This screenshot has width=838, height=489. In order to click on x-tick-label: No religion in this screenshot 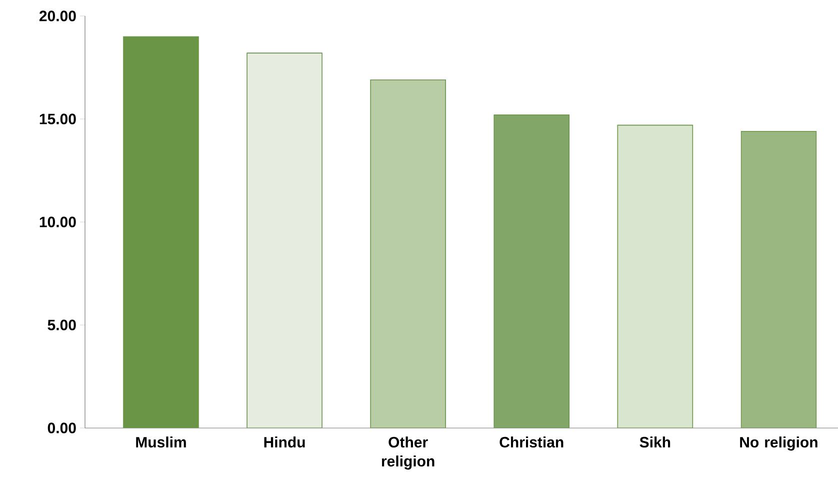, I will do `click(779, 443)`.